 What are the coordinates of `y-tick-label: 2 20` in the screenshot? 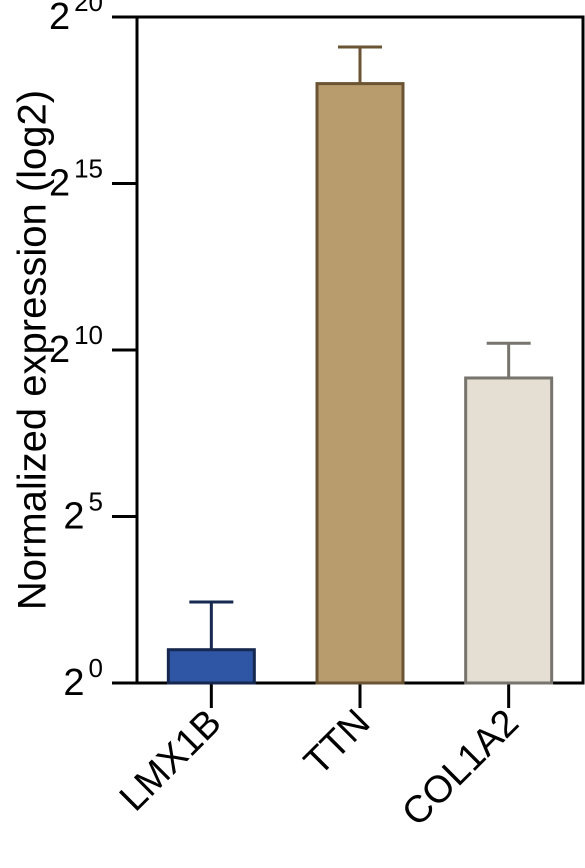 It's located at (76, 19).